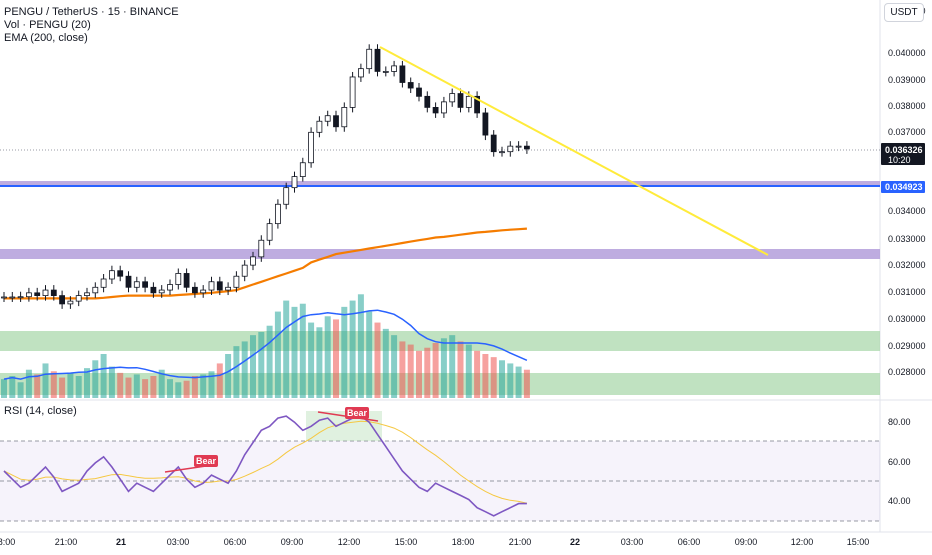  I want to click on time-axis-label: 21, so click(121, 542).